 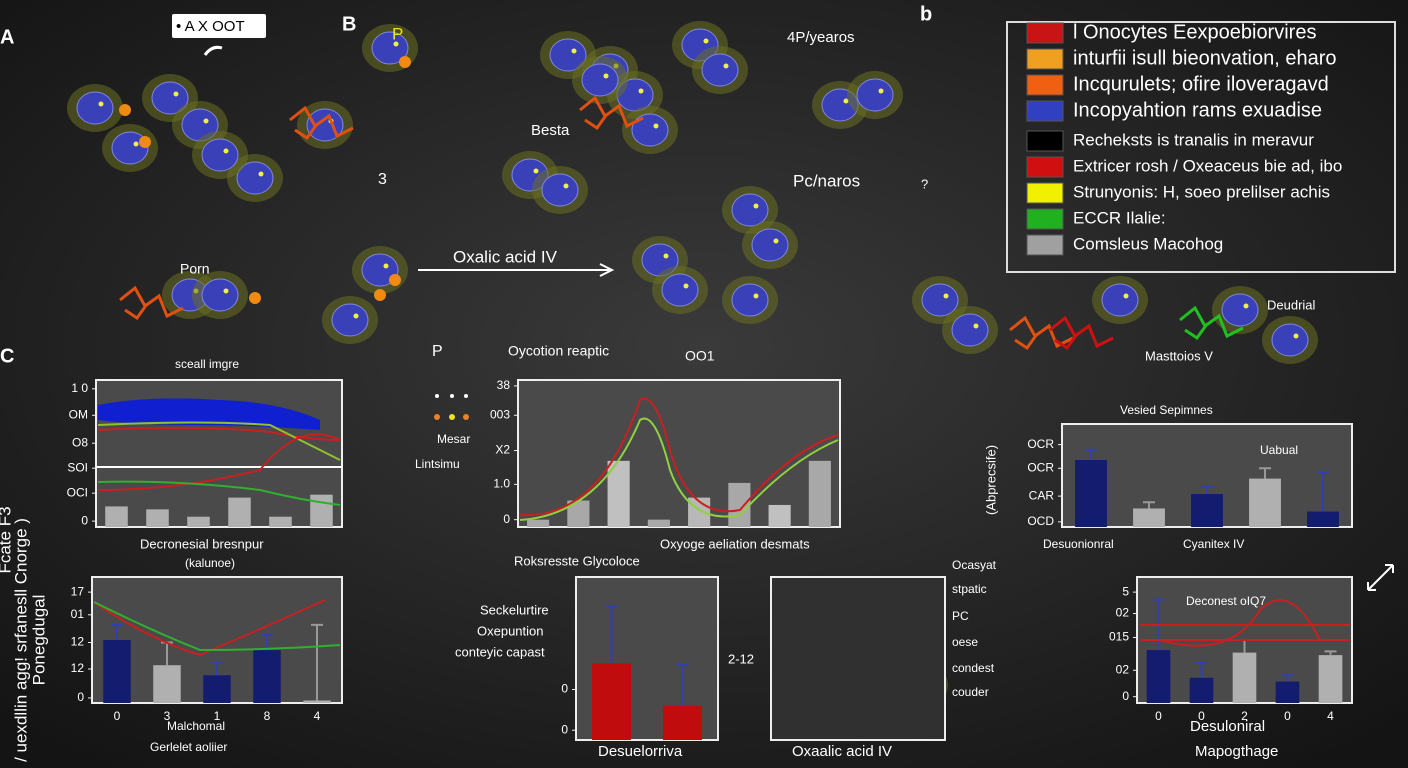 What do you see at coordinates (1207, 165) in the screenshot?
I see `legend-label: Extricer rosh / Oxeaceus bie ad, ibo` at bounding box center [1207, 165].